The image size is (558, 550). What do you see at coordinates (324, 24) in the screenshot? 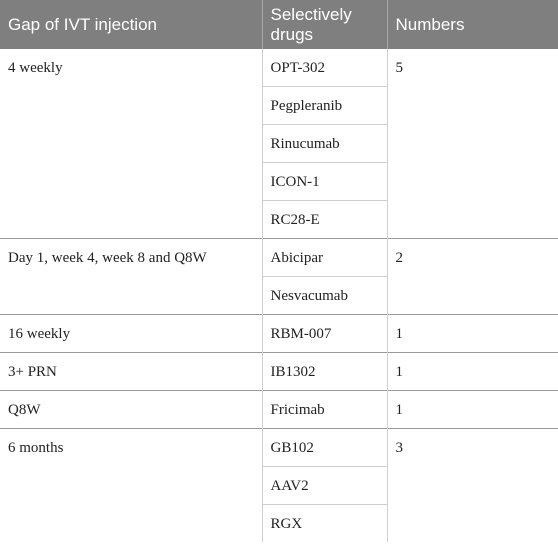
I see `header-selectively-drugs: Selectively drugs` at bounding box center [324, 24].